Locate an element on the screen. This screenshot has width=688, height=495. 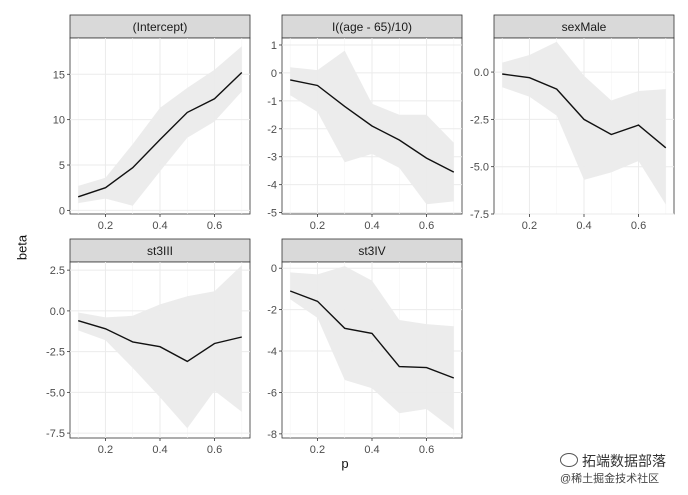
facet-title-4: st3IV is located at coordinates (371, 251).